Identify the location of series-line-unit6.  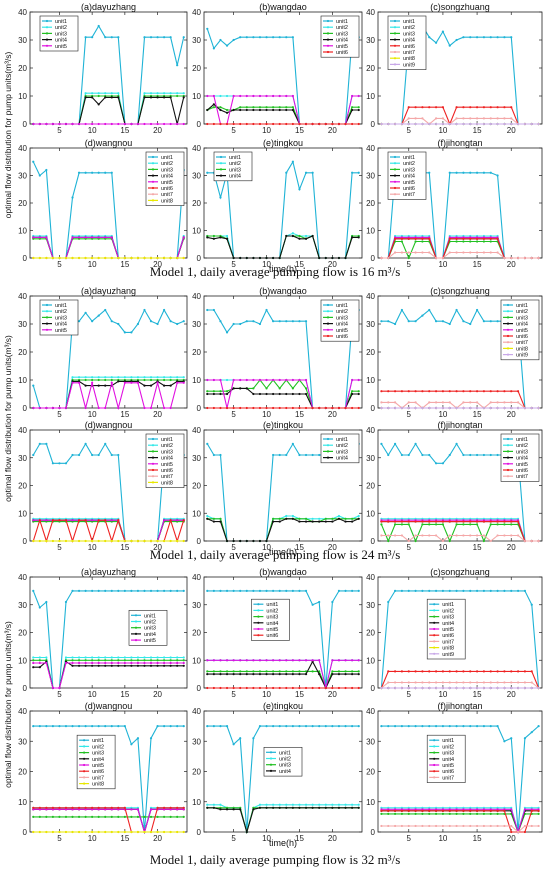
(108, 820).